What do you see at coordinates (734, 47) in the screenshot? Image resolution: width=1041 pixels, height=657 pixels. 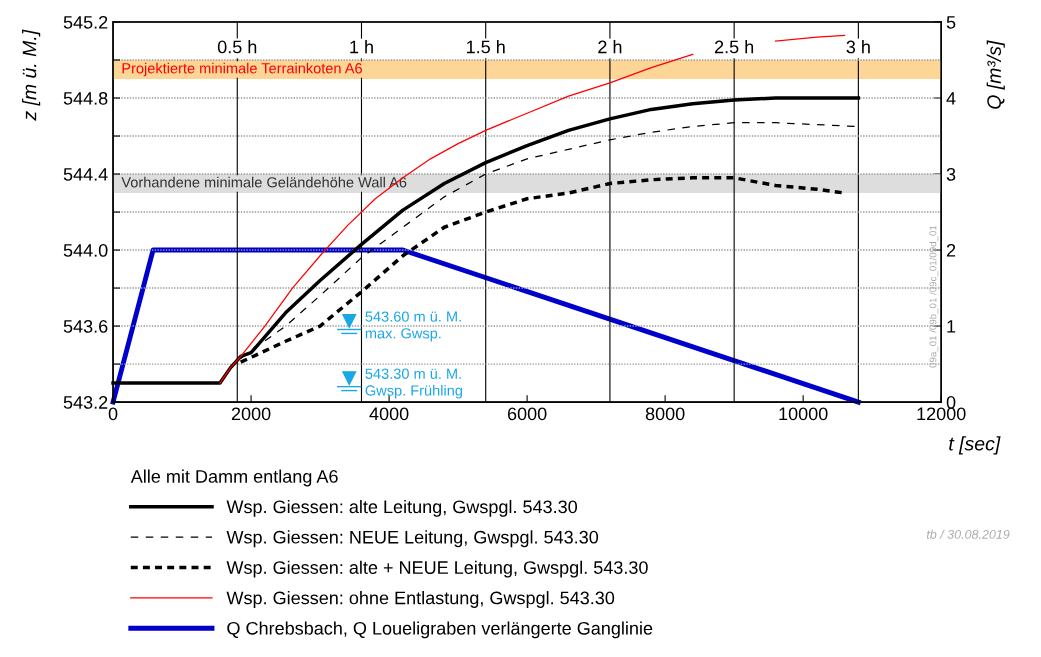 I see `x2-tick-label: 2.5 h` at bounding box center [734, 47].